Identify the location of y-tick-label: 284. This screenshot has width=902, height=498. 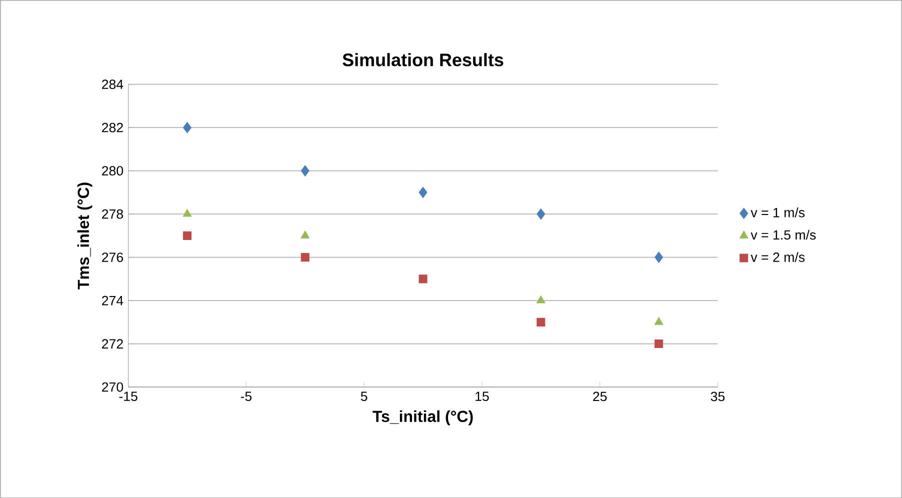
(113, 84).